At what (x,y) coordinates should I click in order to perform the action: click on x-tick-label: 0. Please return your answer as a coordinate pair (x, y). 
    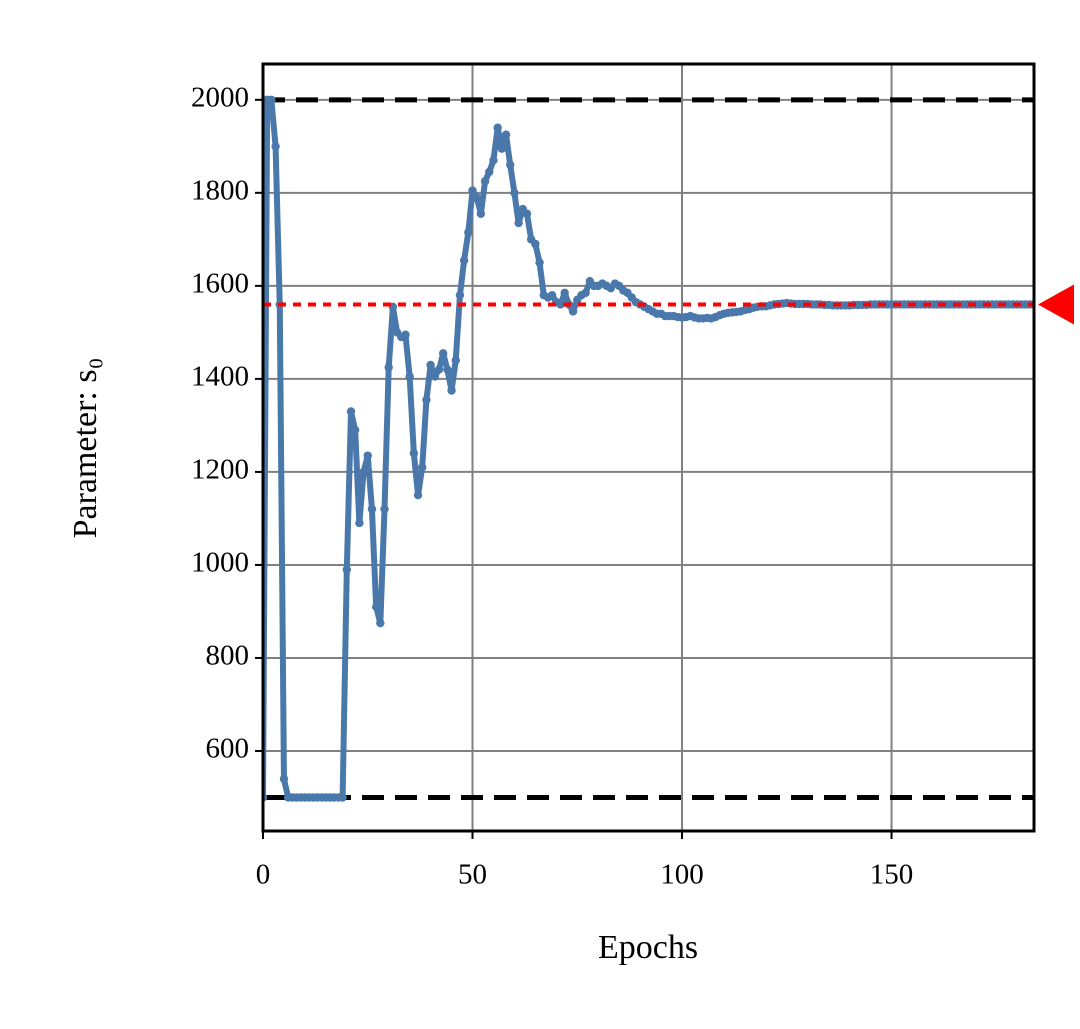
    Looking at the image, I should click on (263, 875).